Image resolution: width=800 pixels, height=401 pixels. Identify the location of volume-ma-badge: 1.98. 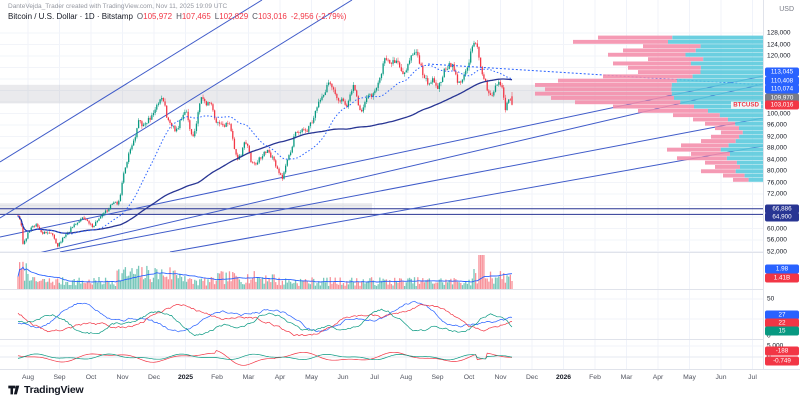
(782, 269).